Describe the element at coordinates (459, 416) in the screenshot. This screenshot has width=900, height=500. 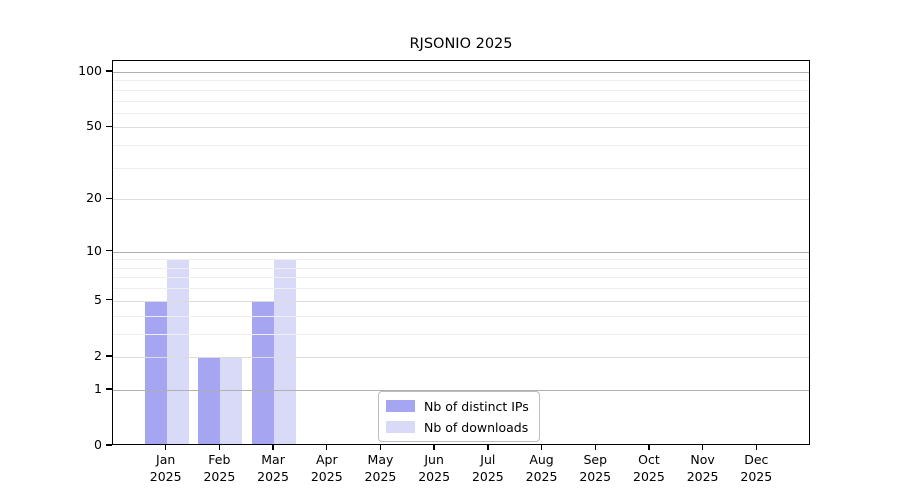
I see `legend: Nb of distinct IPs Nb of downloads` at that location.